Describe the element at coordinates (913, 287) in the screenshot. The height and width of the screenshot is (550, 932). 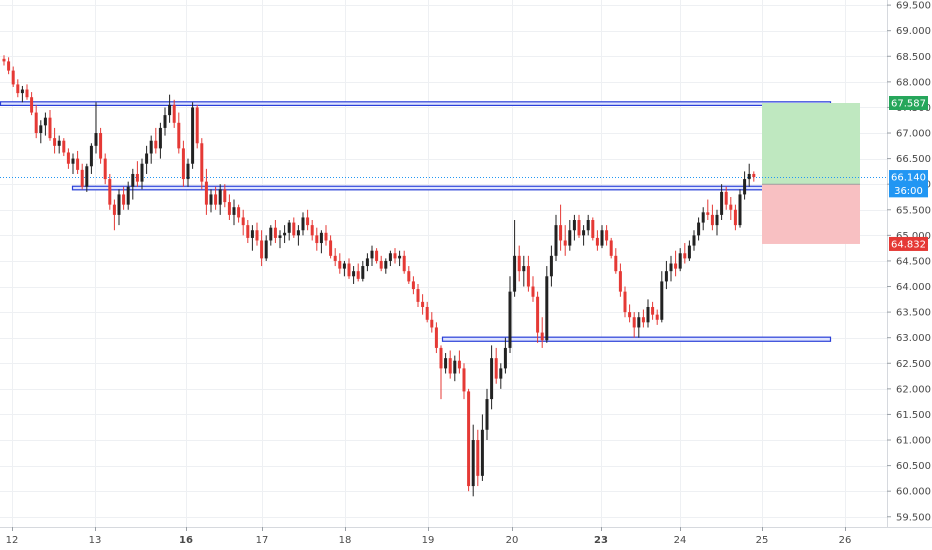
I see `price-tick-label-9: 64.000` at that location.